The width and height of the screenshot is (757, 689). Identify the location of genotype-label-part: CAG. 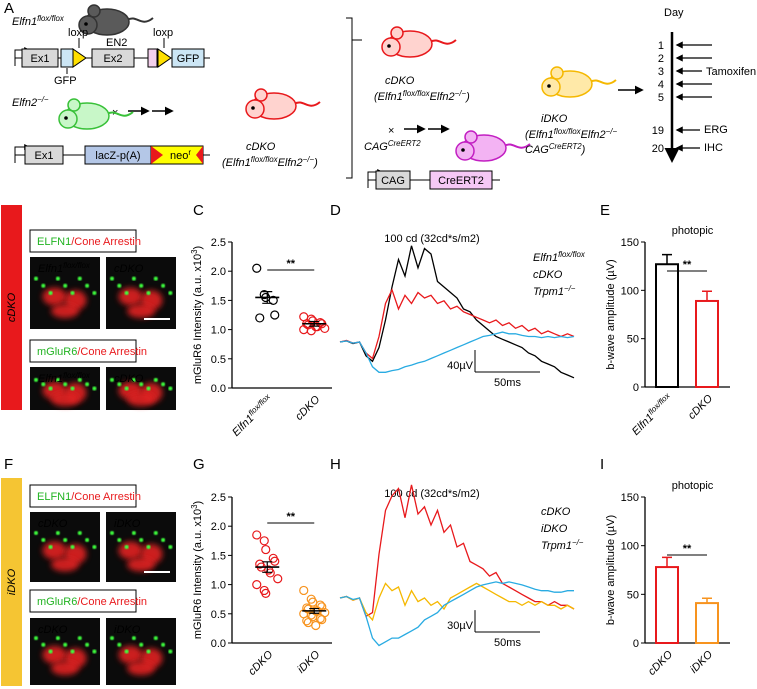
(537, 150).